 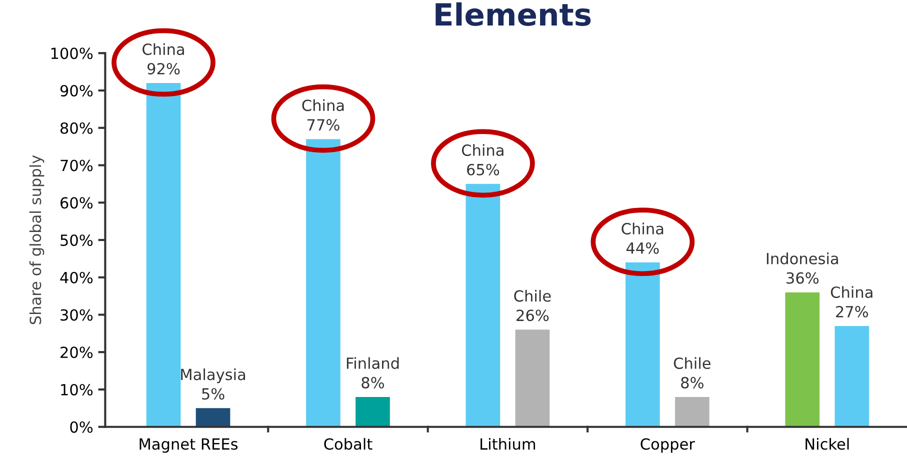 What do you see at coordinates (643, 238) in the screenshot?
I see `data-label: China 44%` at bounding box center [643, 238].